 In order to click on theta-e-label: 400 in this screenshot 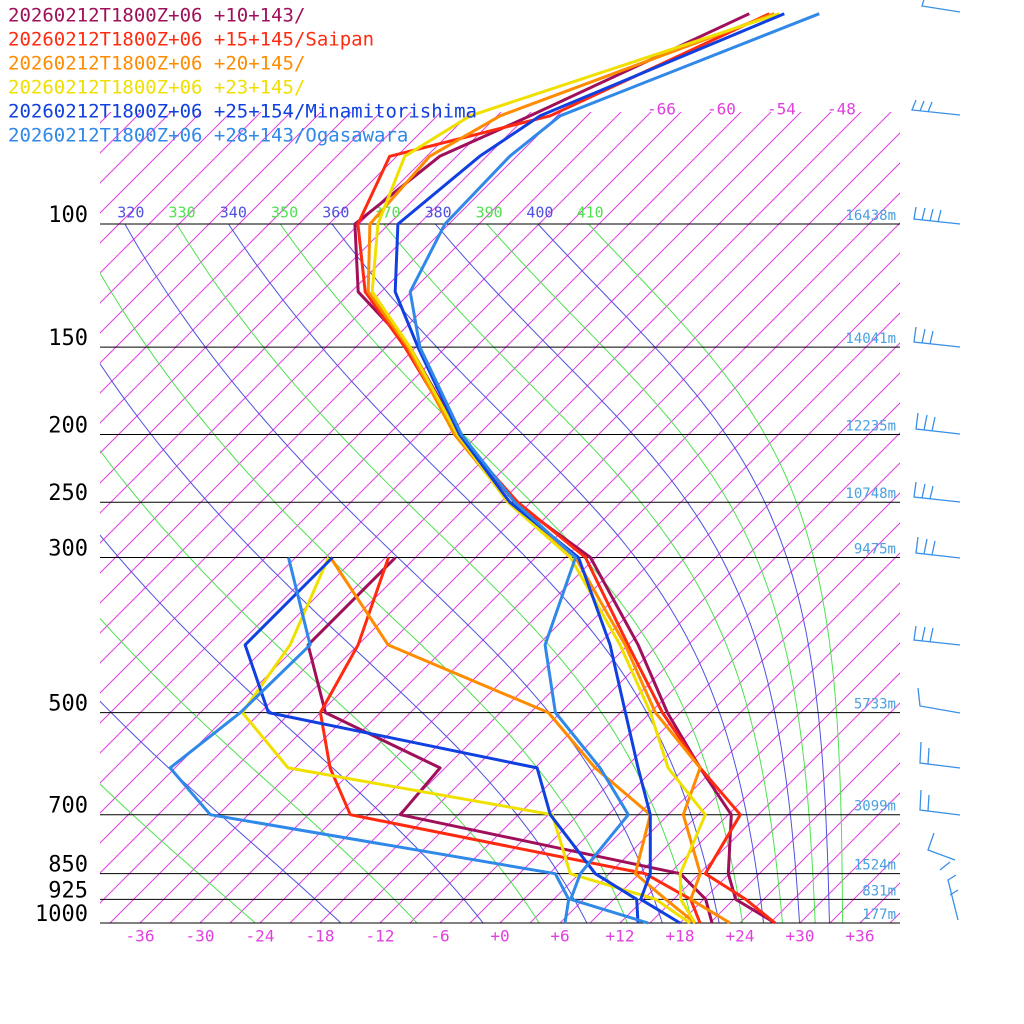, I will do `click(539, 213)`.